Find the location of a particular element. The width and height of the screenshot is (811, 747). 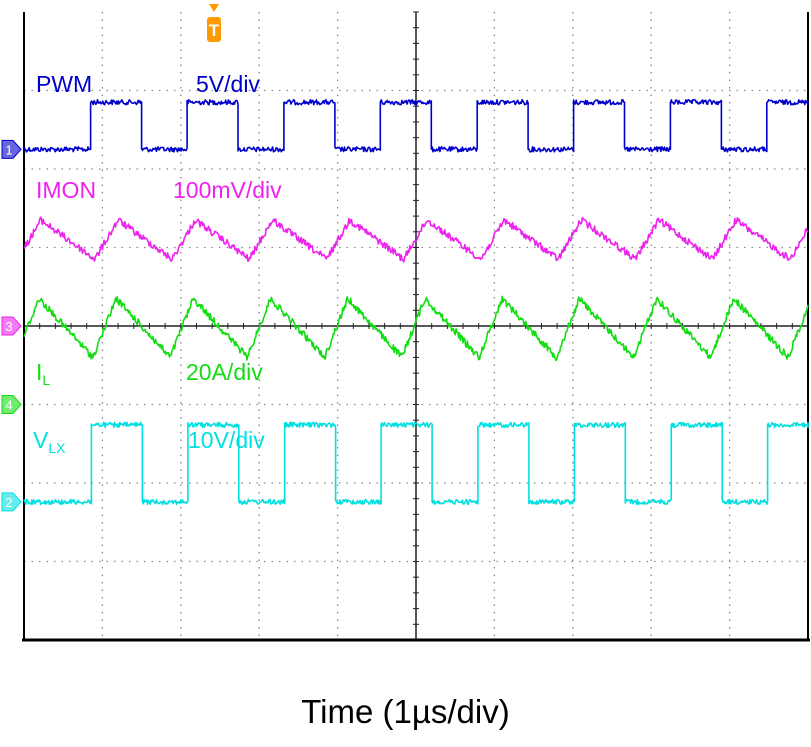

trace-pwm is located at coordinates (416, 126).